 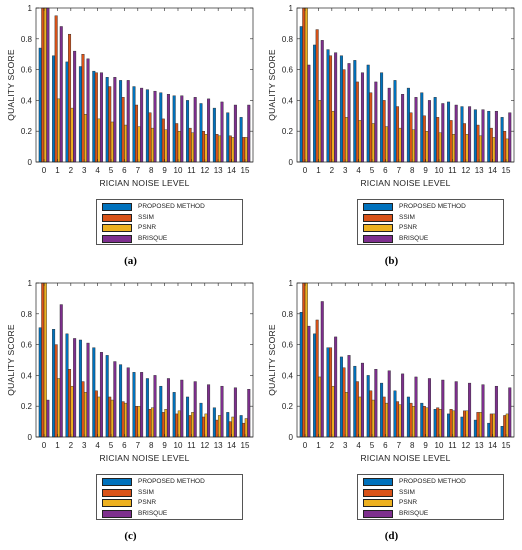 I want to click on x-tick-label: 0, so click(x=44, y=170).